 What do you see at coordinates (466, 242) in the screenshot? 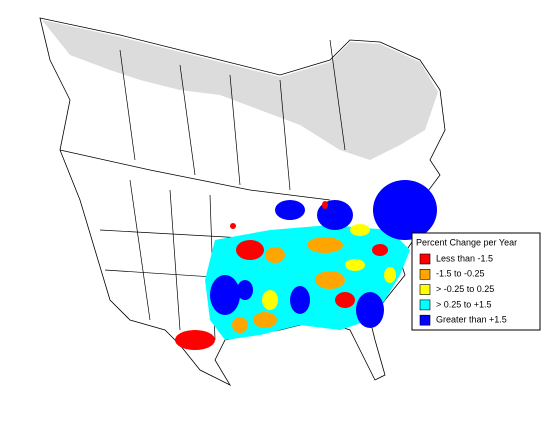
I see `legend-title: Percent Change per Year` at bounding box center [466, 242].